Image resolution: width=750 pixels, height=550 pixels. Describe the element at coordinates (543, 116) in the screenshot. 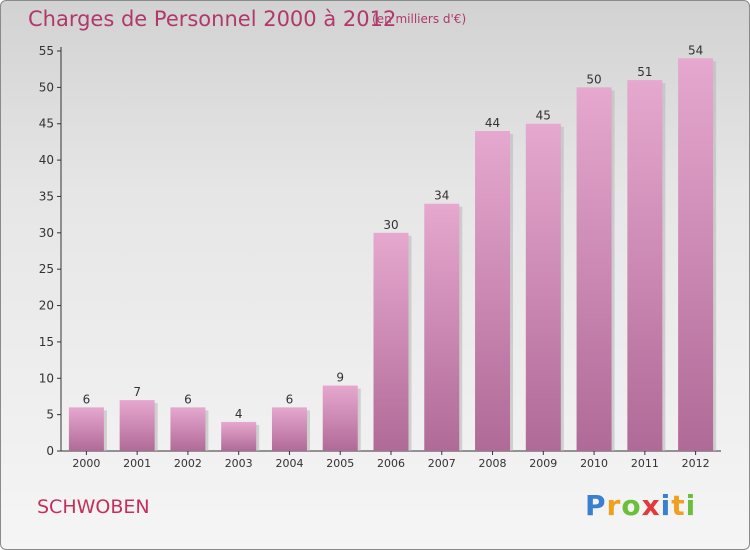

I see `bar-value-label: 45` at that location.